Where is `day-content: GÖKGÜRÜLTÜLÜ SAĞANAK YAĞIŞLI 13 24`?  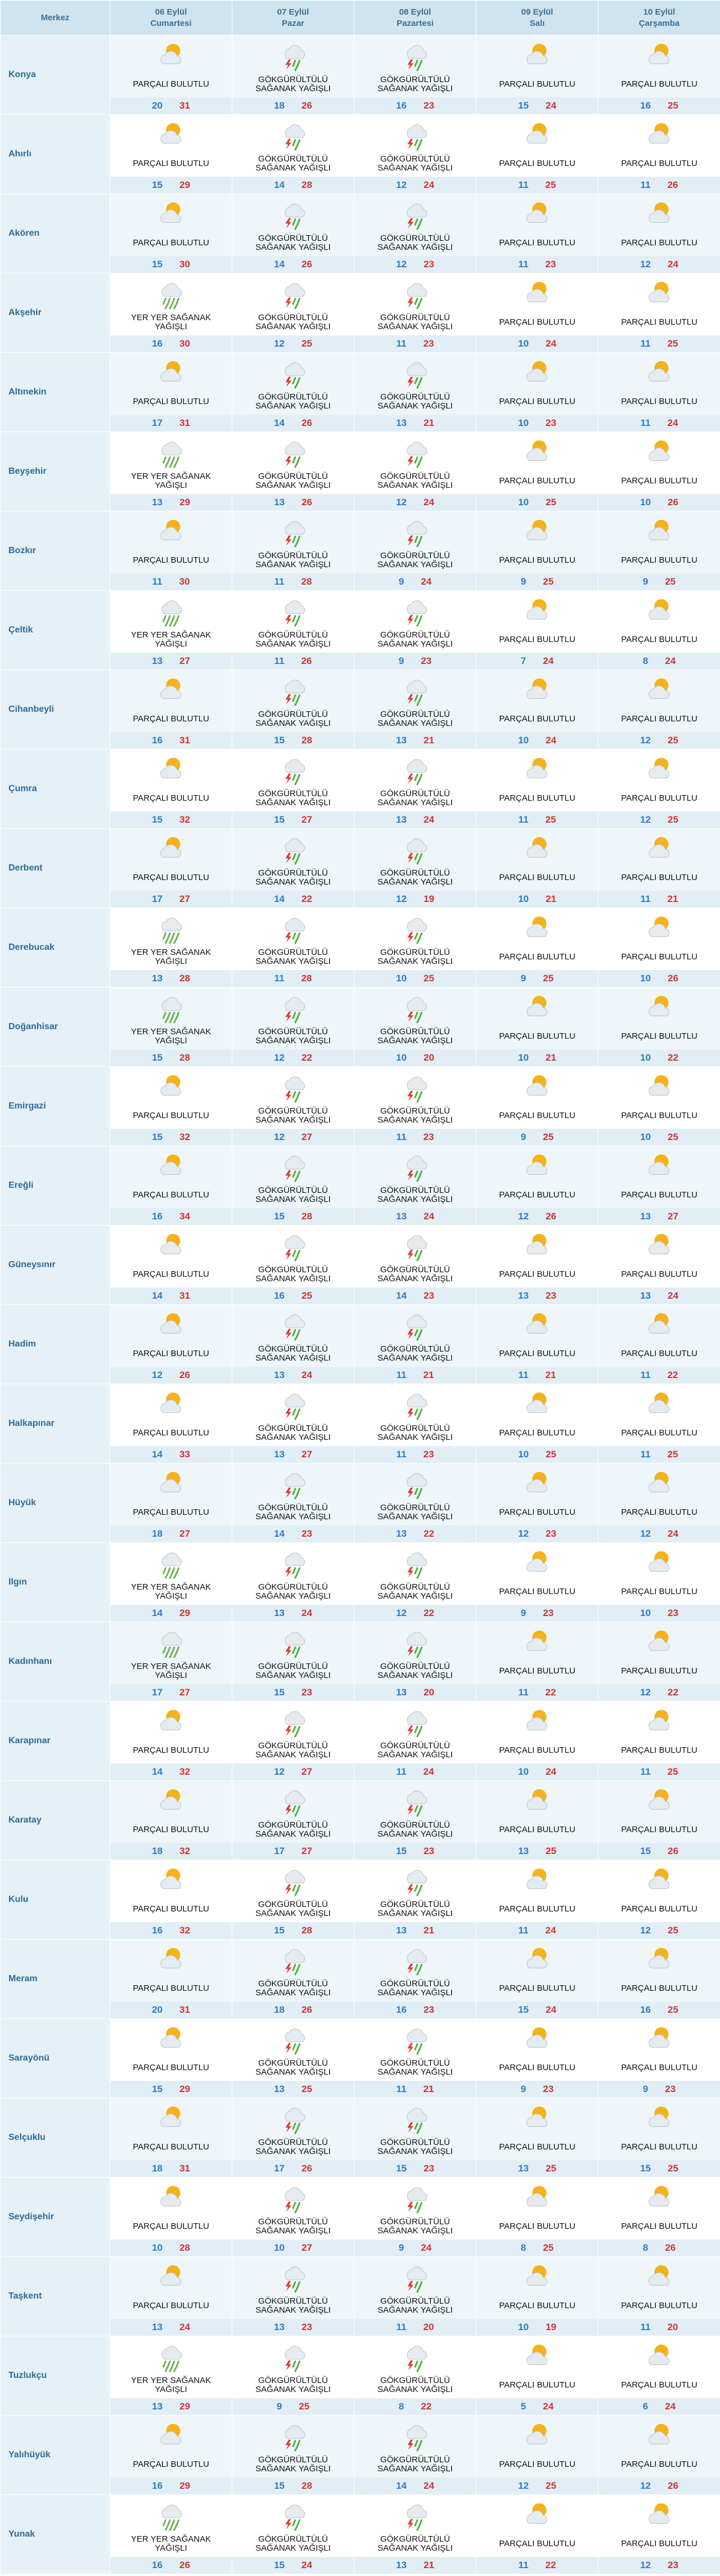 day-content: GÖKGÜRÜLTÜLÜ SAĞANAK YAĞIŞLI 13 24 is located at coordinates (415, 789).